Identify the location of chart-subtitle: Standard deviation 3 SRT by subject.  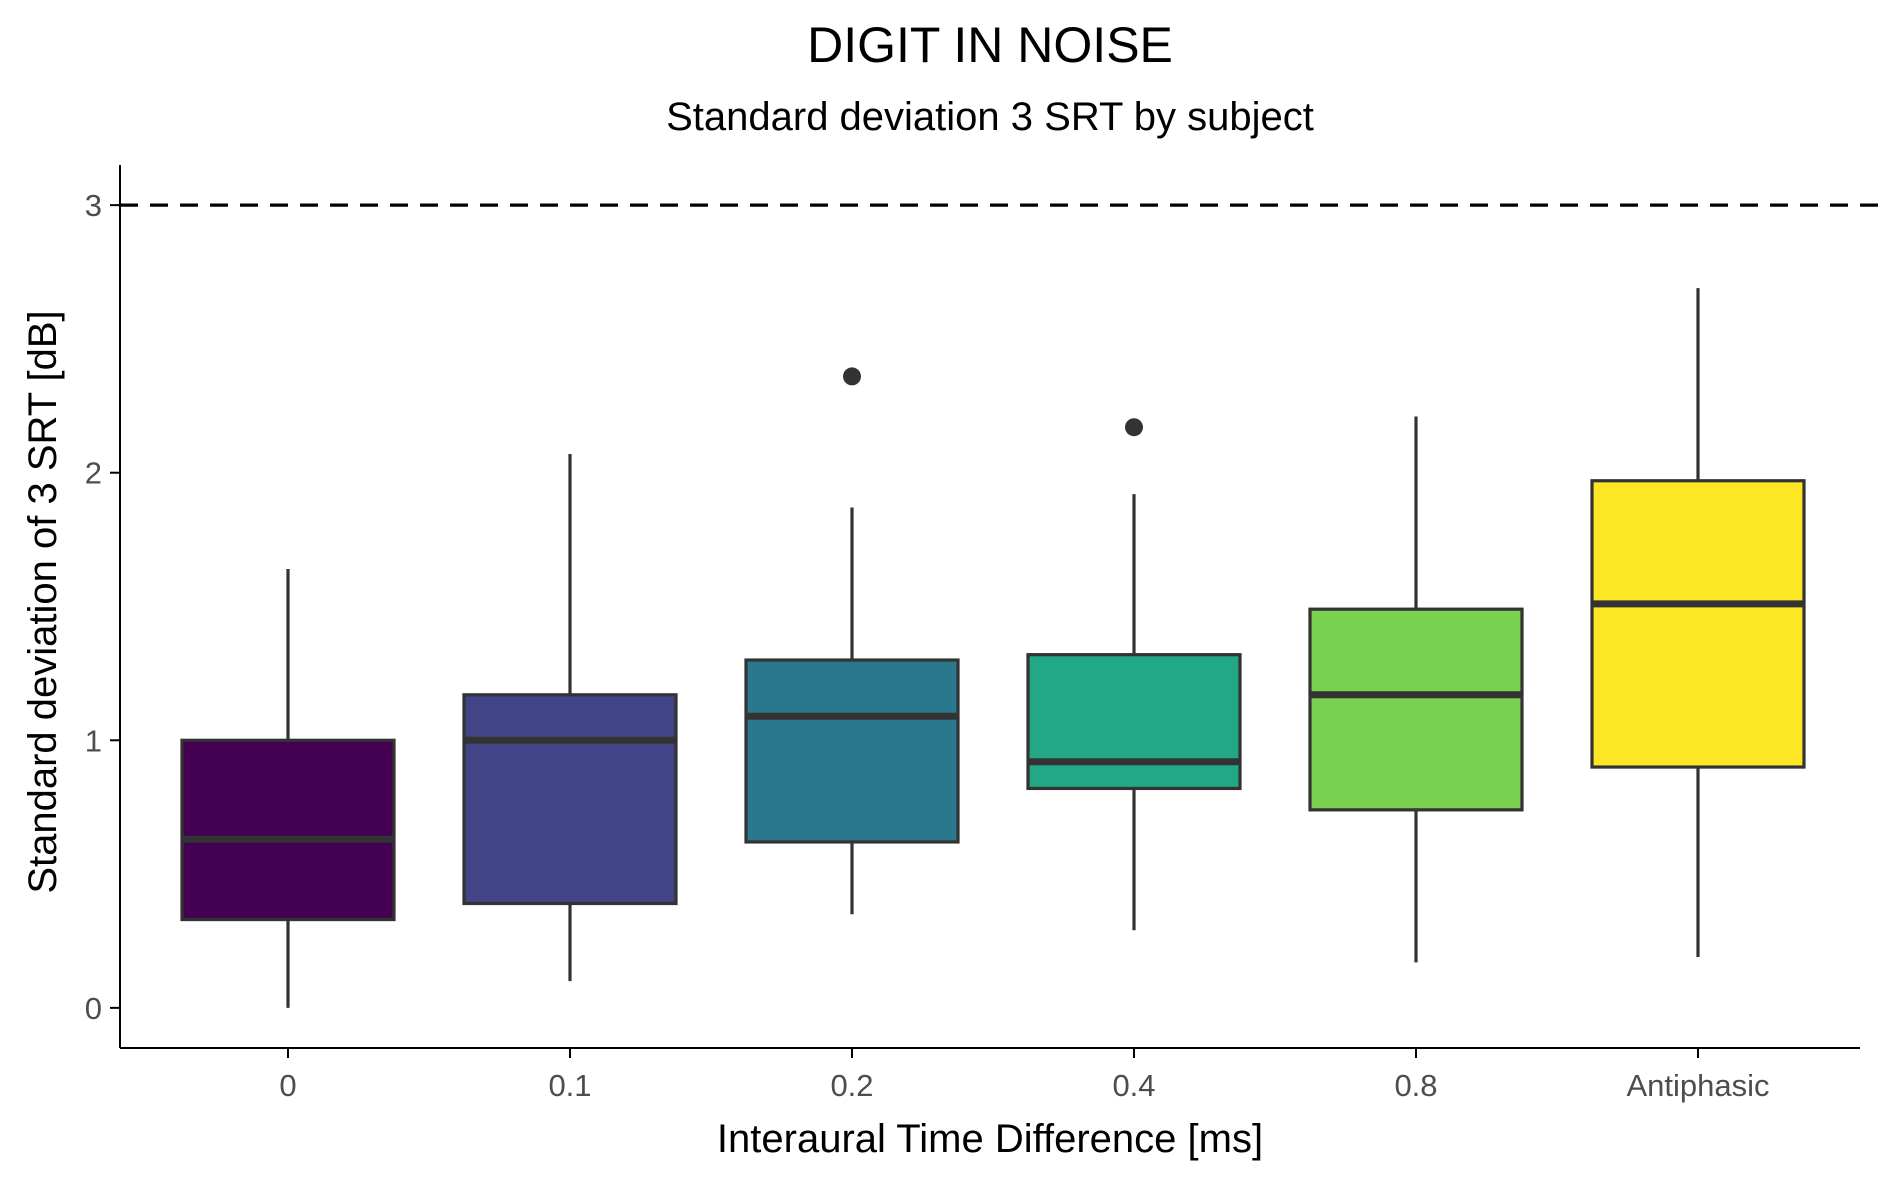
(990, 117).